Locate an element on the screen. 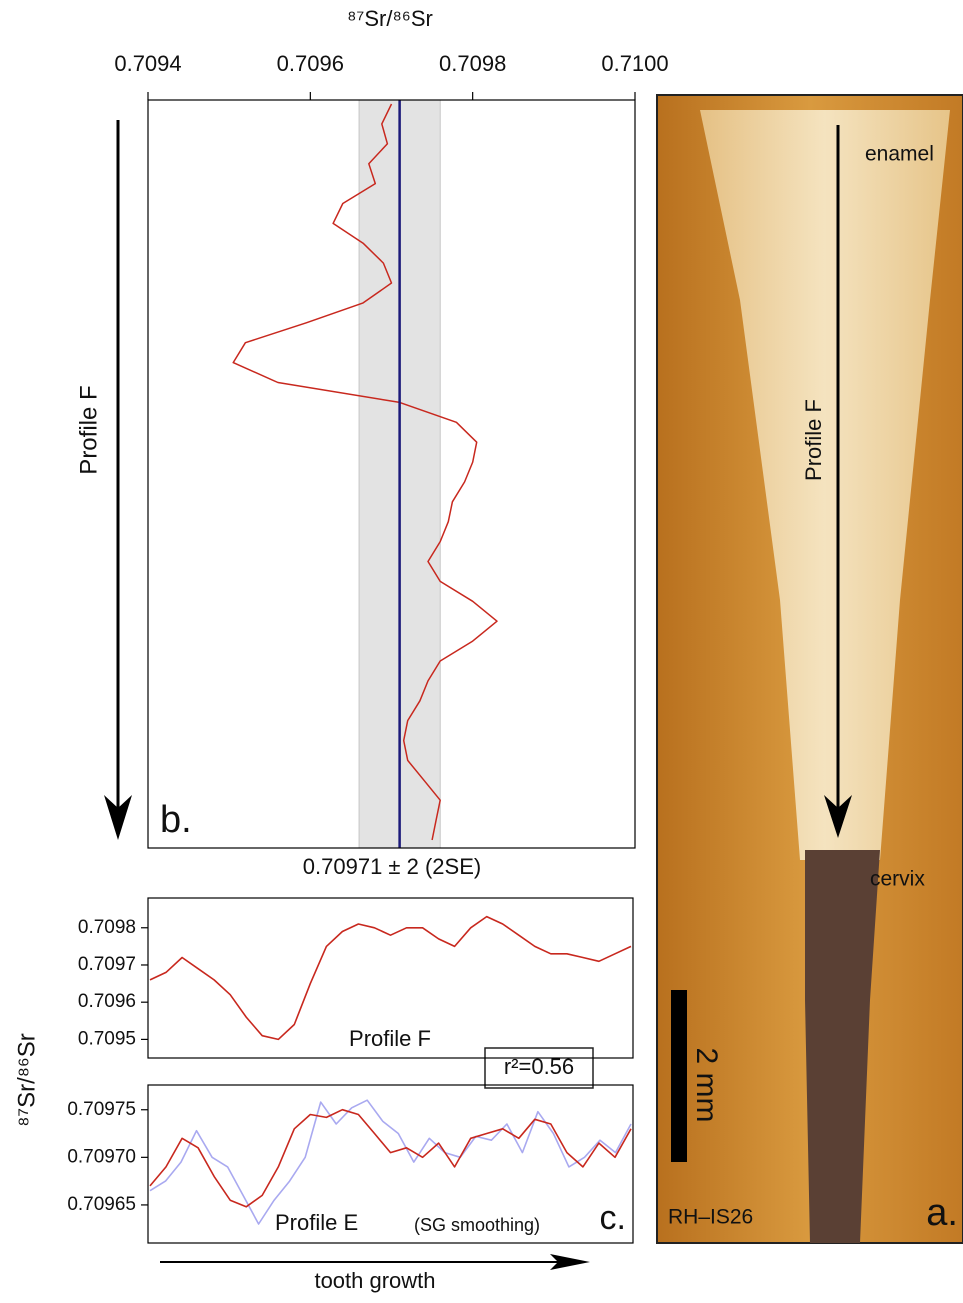 This screenshot has height=1303, width=963. chart: 0.7095 0.7096 0.7097 0.7098 is located at coordinates (356, 978).